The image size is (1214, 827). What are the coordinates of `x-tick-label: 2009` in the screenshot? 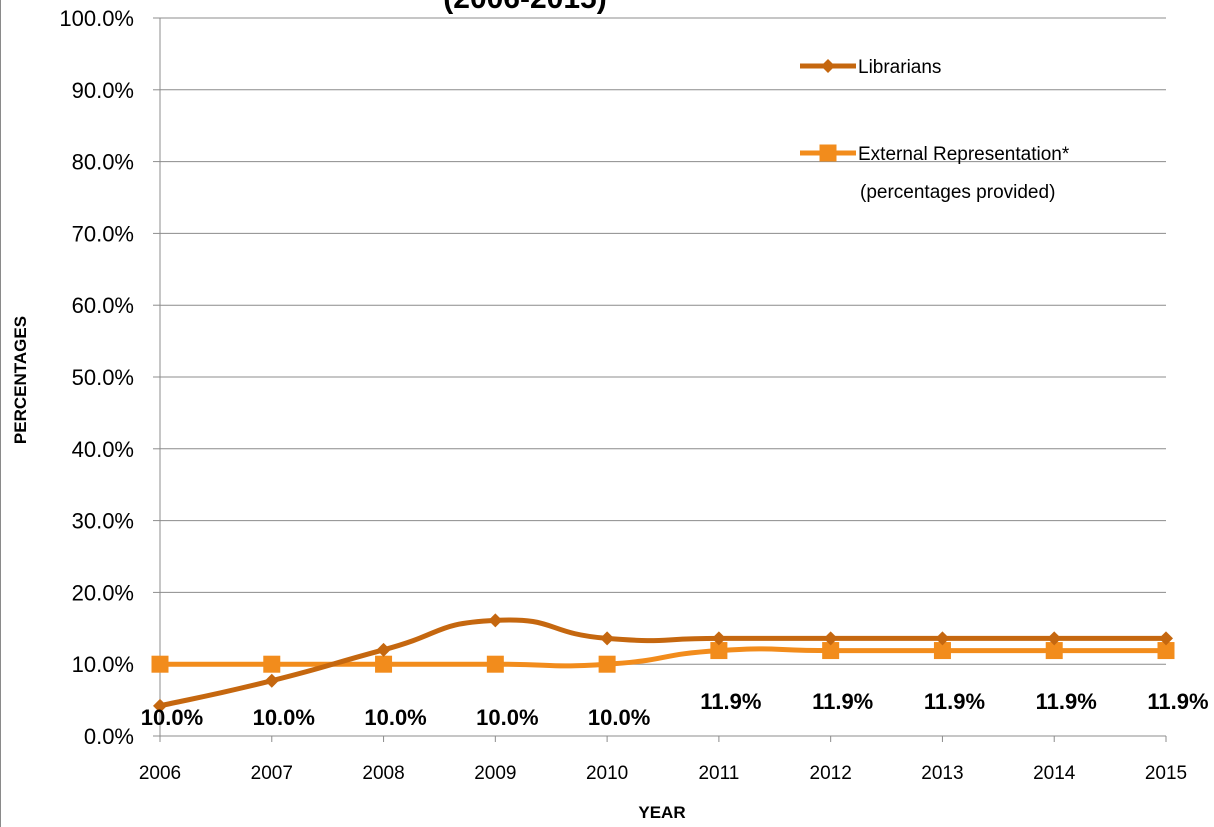 It's located at (495, 773).